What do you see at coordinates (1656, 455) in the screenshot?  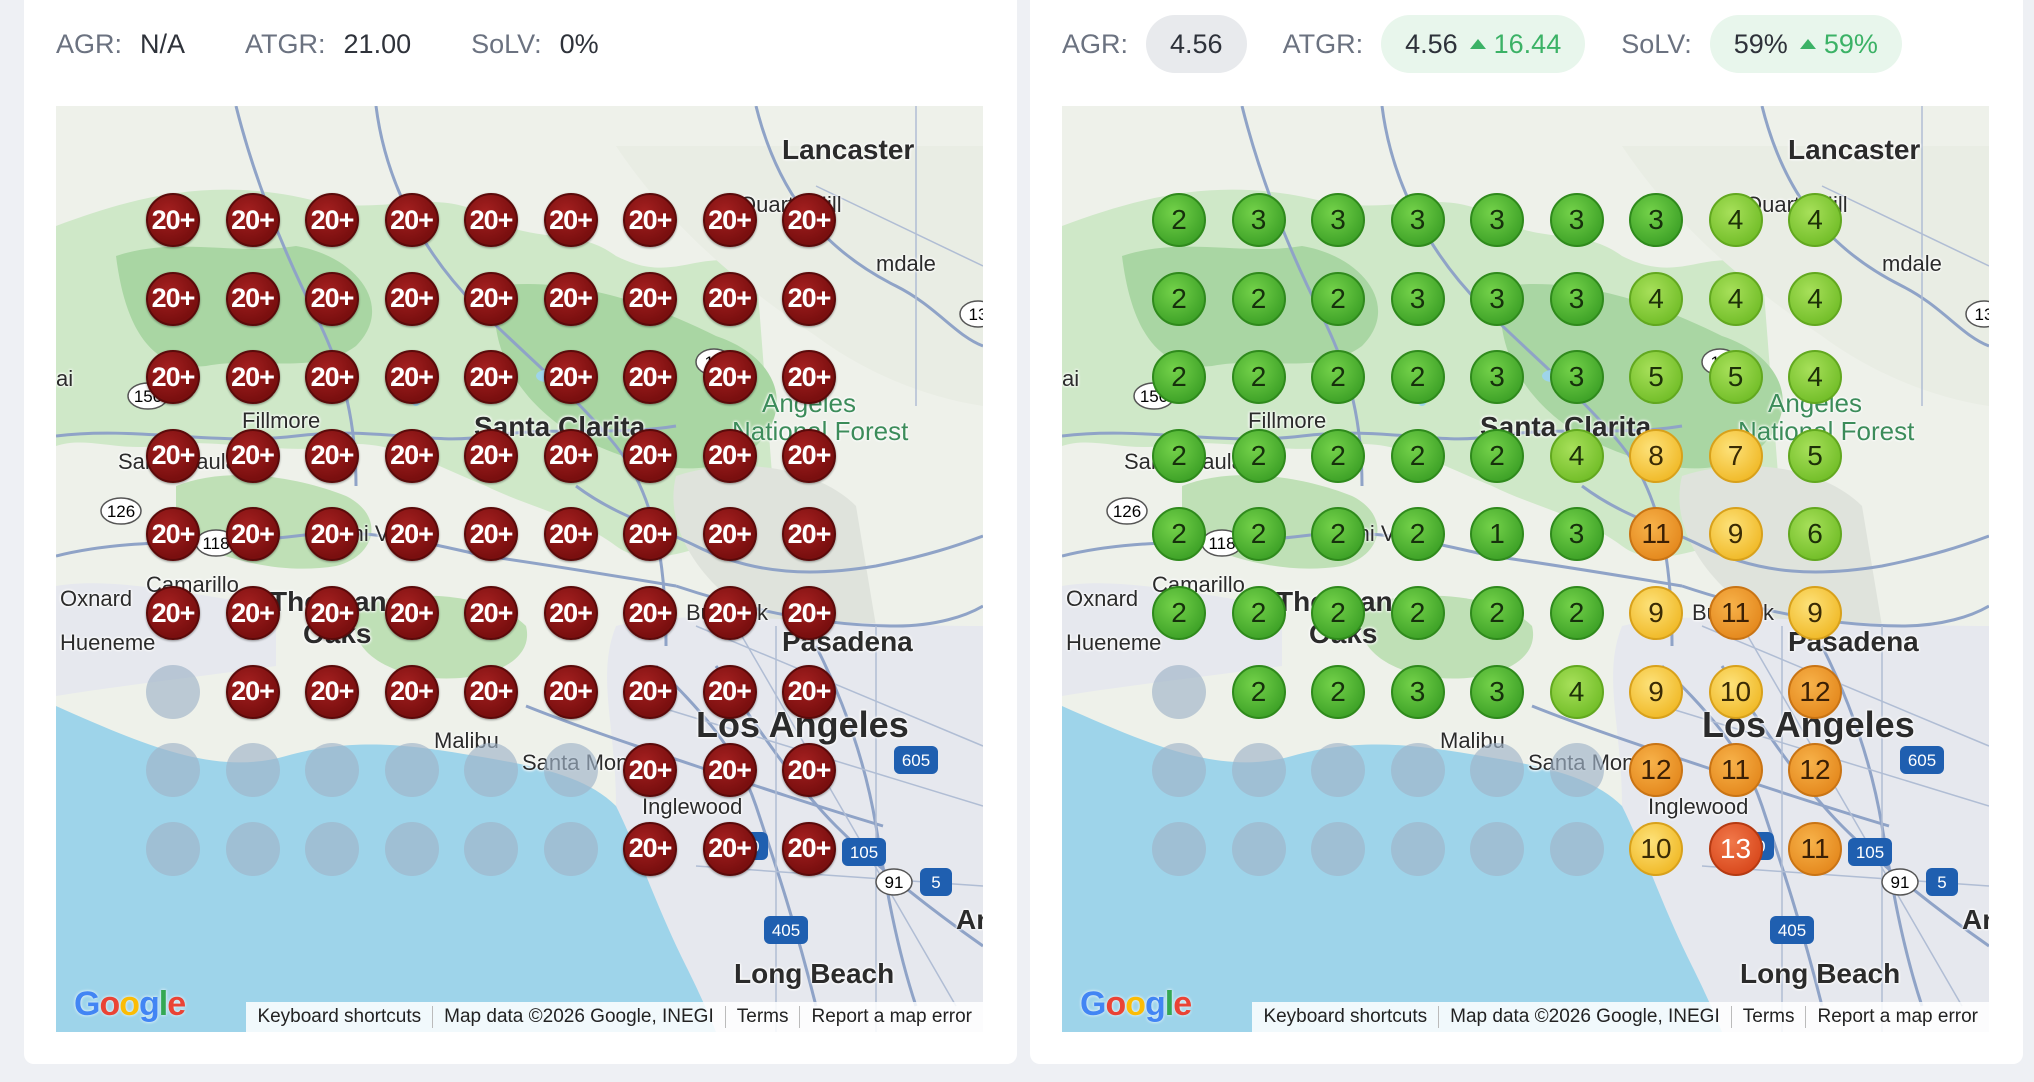 I see `rank-pin: 8` at bounding box center [1656, 455].